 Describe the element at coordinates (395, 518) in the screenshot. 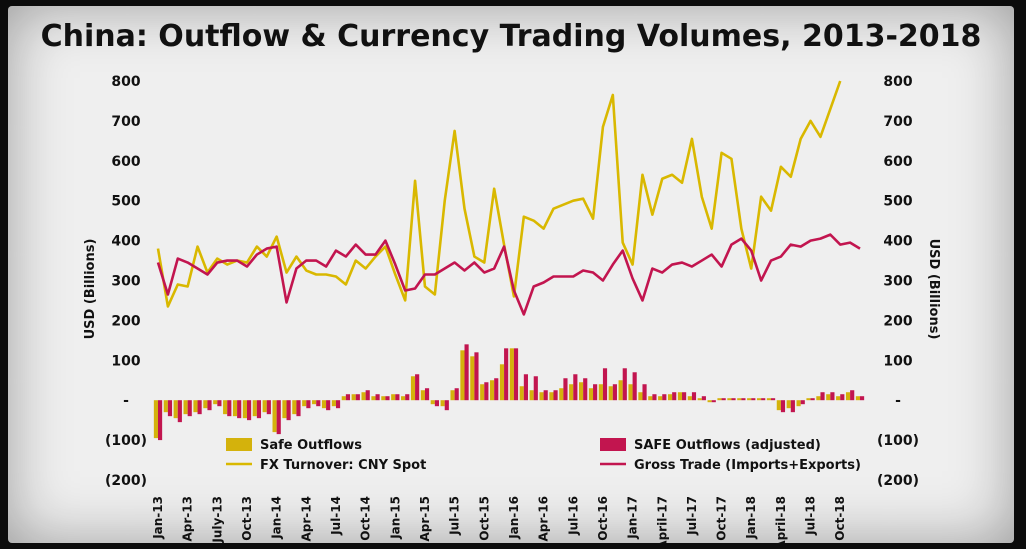

I see `x-tick-label: Jan-15` at that location.